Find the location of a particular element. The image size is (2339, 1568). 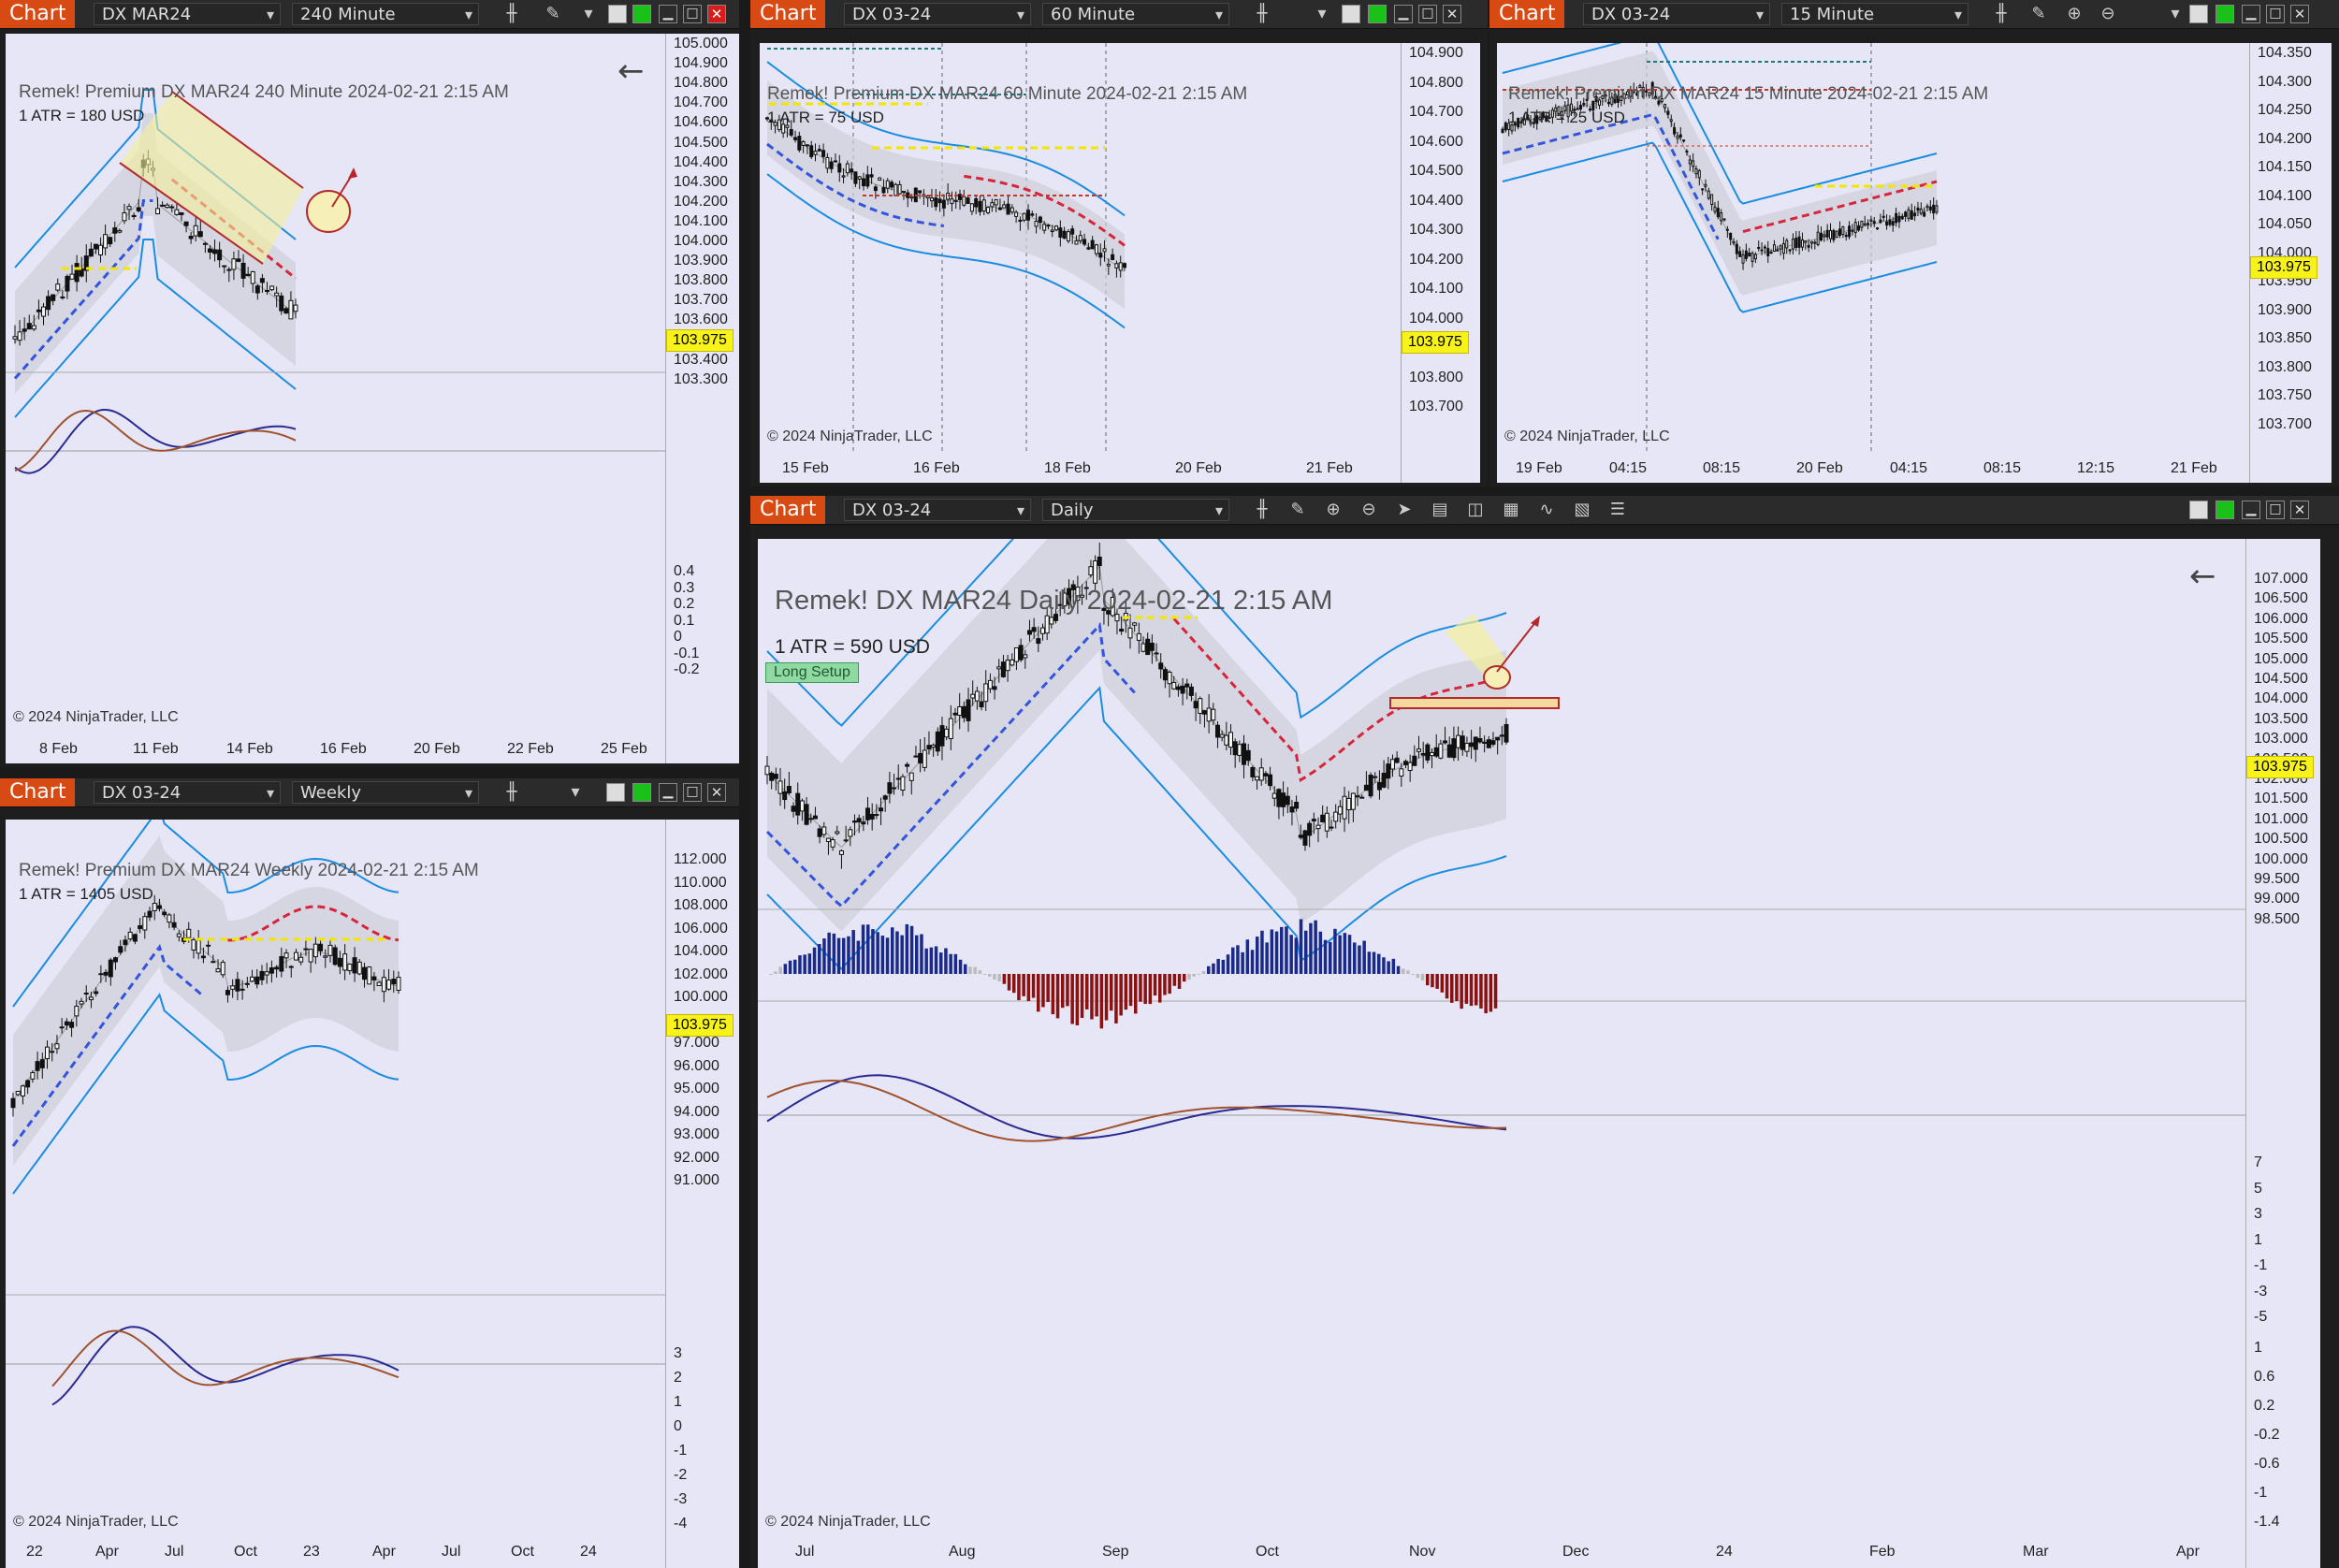

interval-selector: 60 Minute ▾ is located at coordinates (1135, 14).